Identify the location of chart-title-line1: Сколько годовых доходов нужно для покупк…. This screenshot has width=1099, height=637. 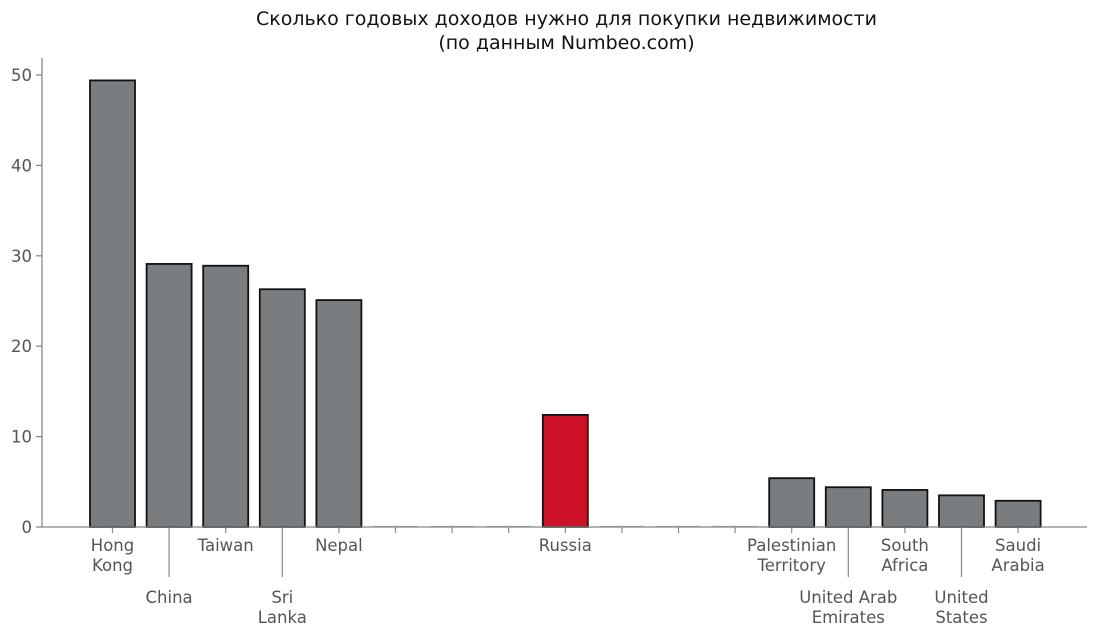
(566, 19).